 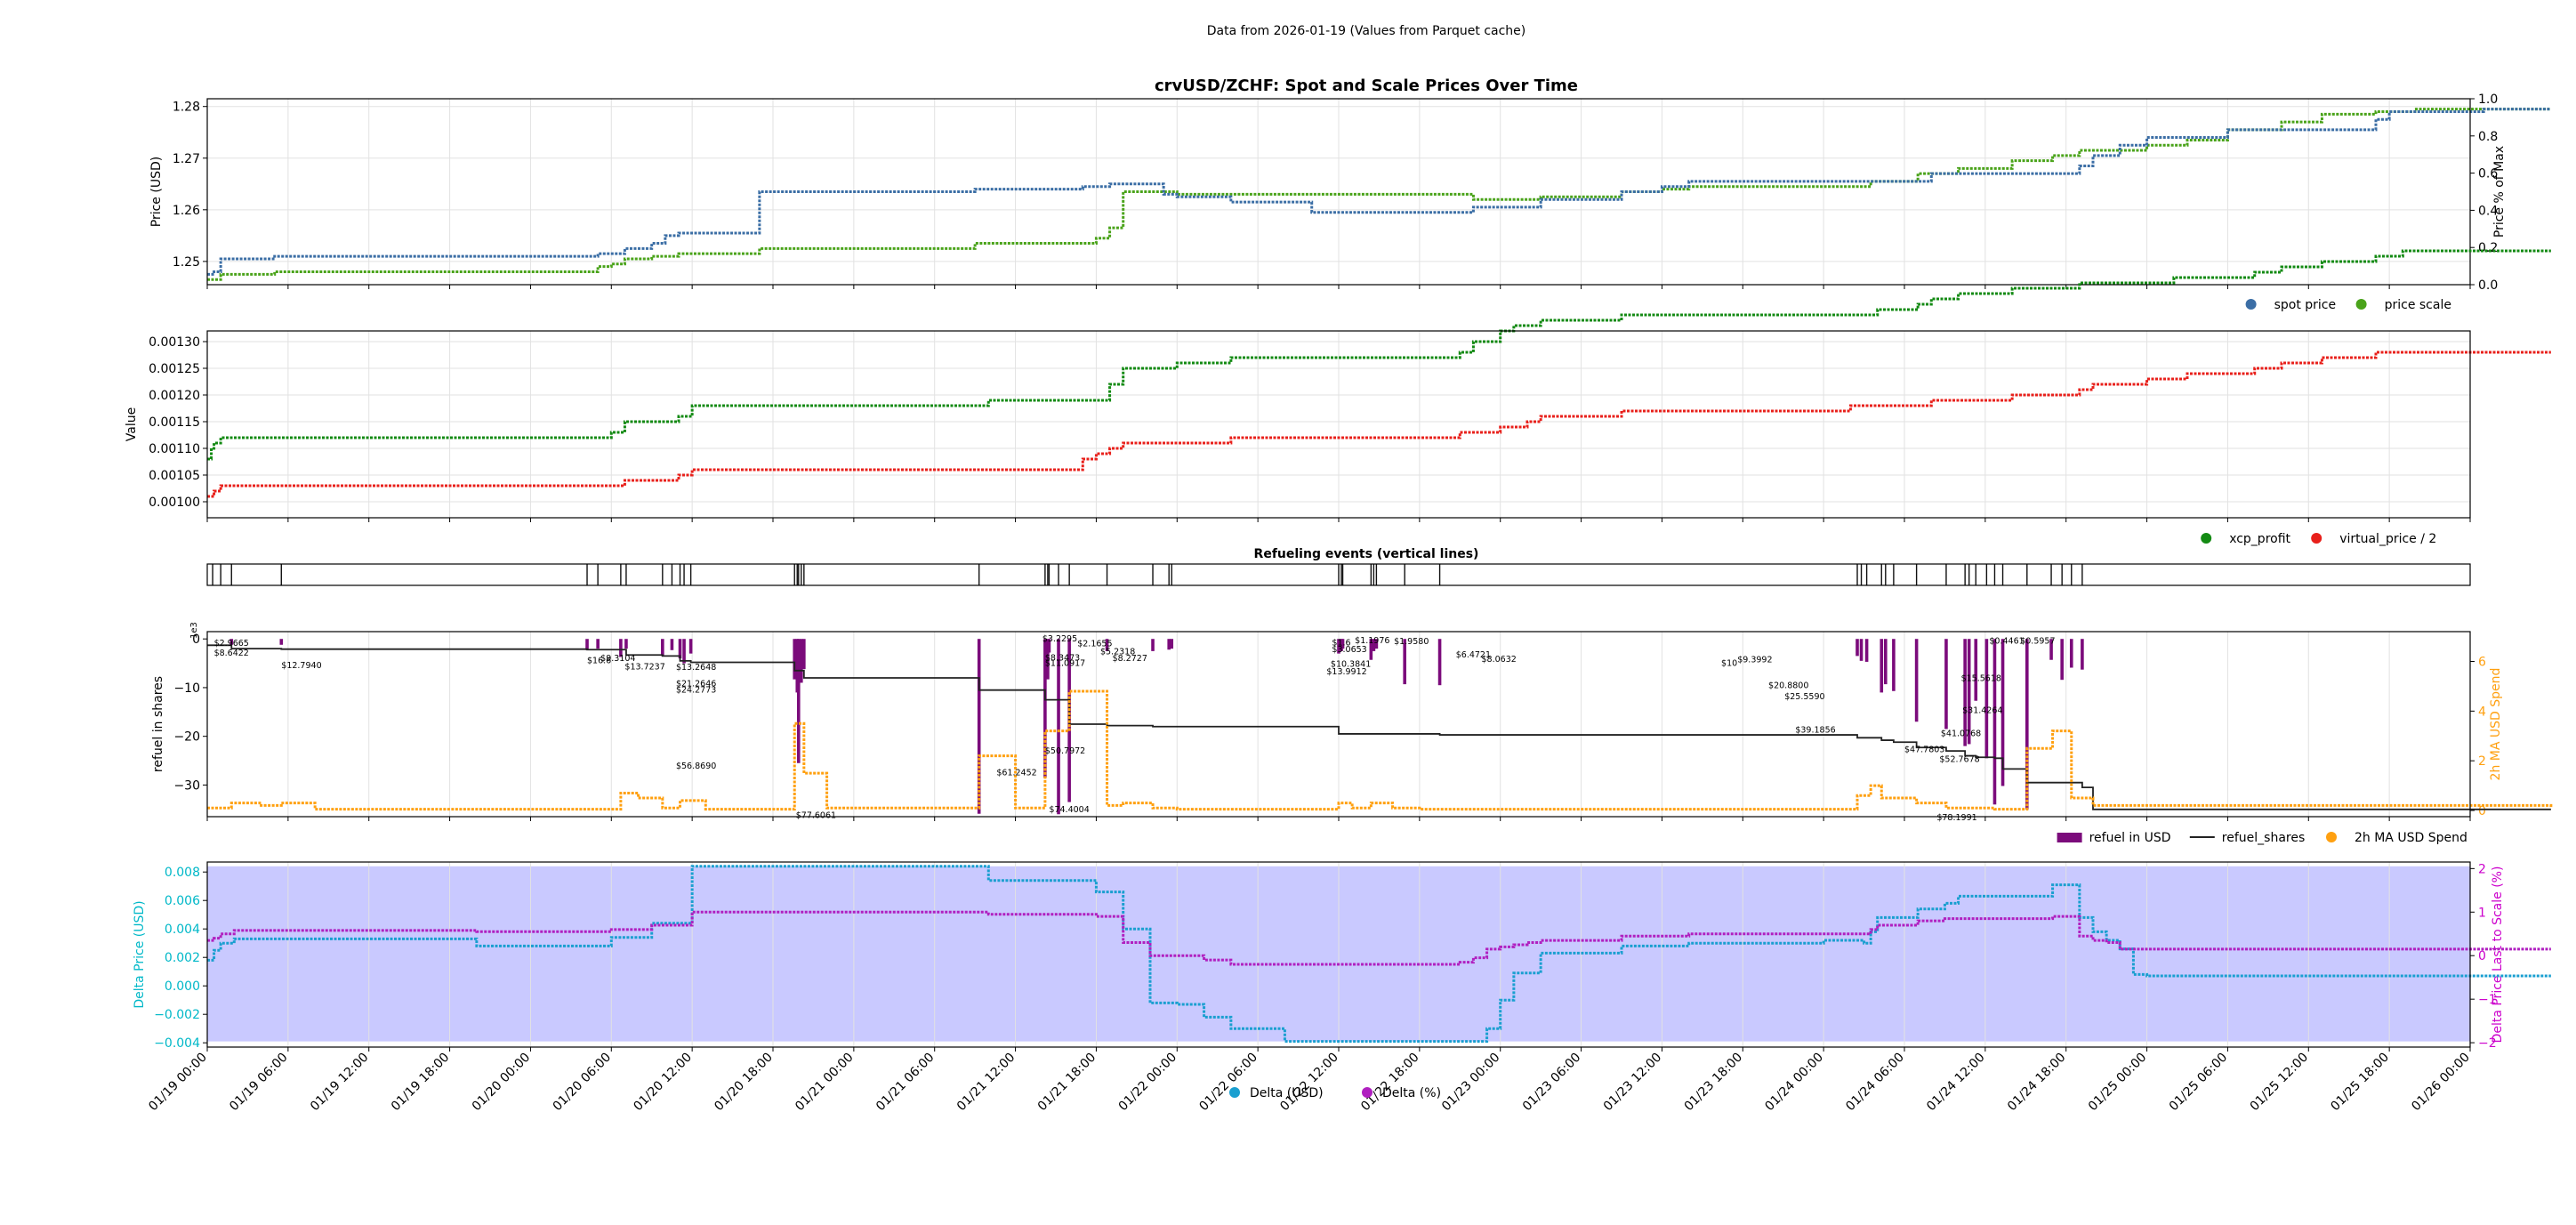 What do you see at coordinates (1379, 954) in the screenshot?
I see `delta-usd-line` at bounding box center [1379, 954].